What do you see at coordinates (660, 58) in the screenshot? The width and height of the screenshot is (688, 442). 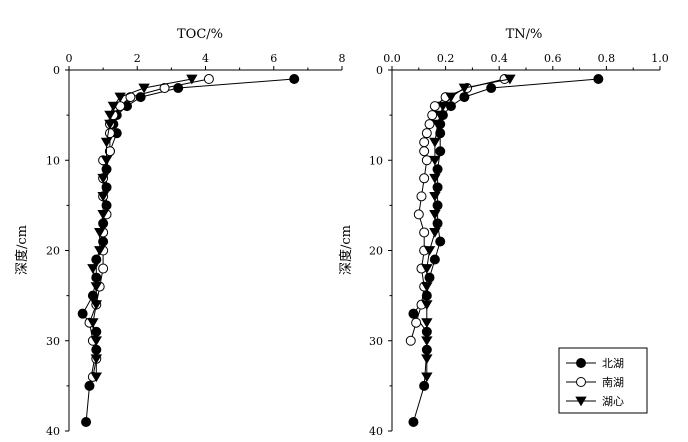 I see `tn-x-tick-label: 1.0` at bounding box center [660, 58].